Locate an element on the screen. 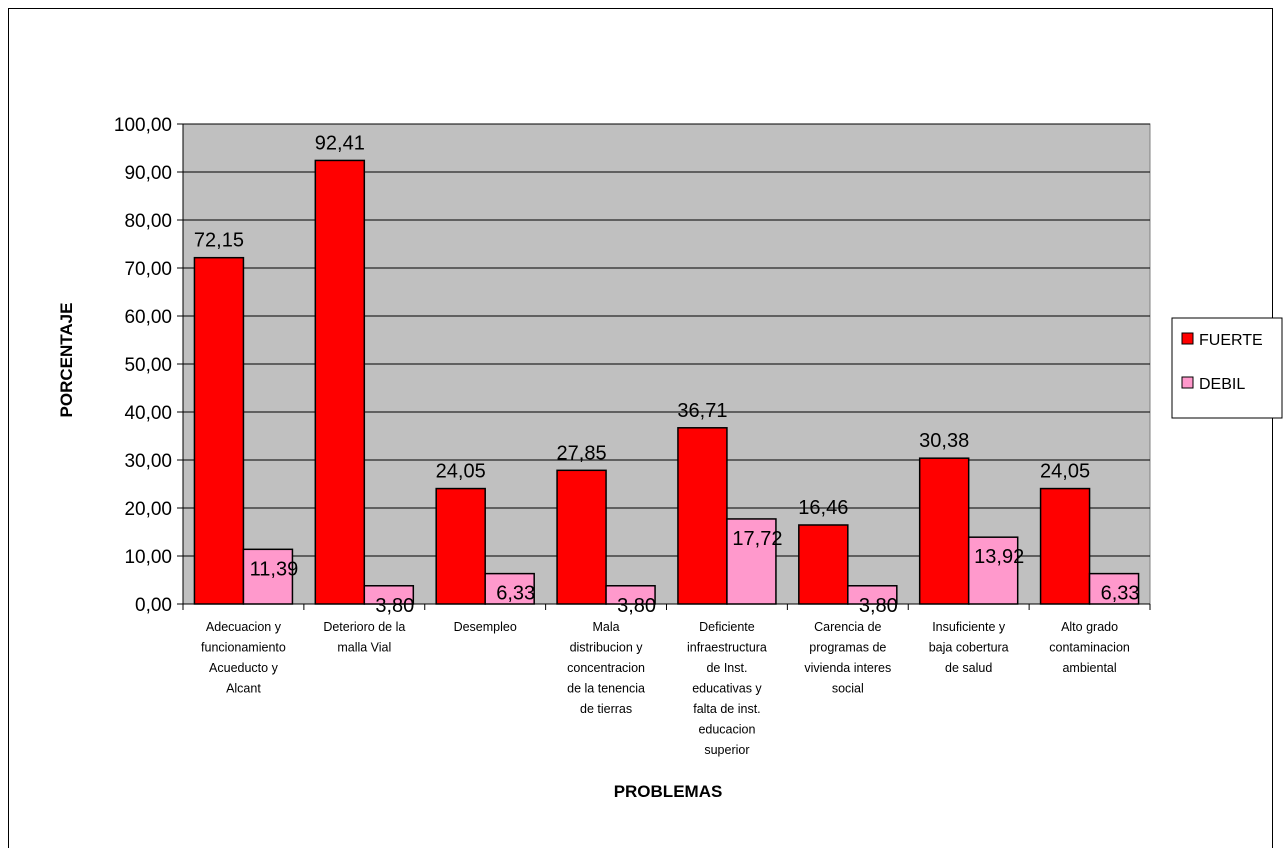 The width and height of the screenshot is (1283, 848). category-label: de Inst. is located at coordinates (726, 668).